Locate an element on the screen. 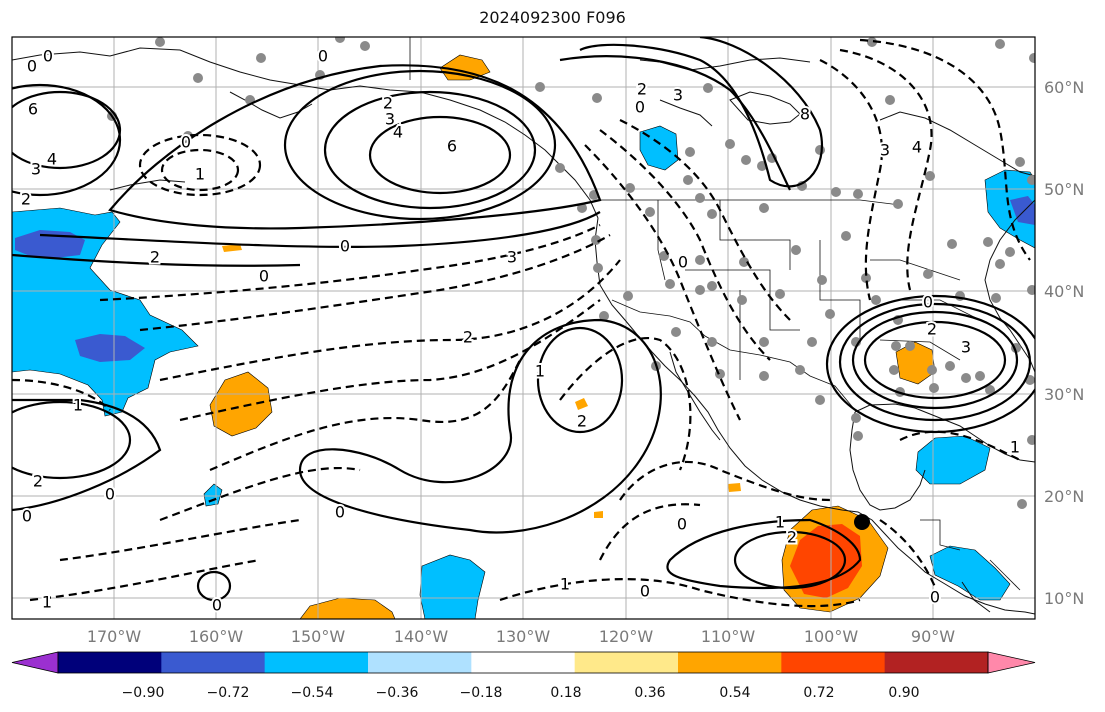 The width and height of the screenshot is (1105, 712). colorbar-tick-label: 0.36 is located at coordinates (649, 693).